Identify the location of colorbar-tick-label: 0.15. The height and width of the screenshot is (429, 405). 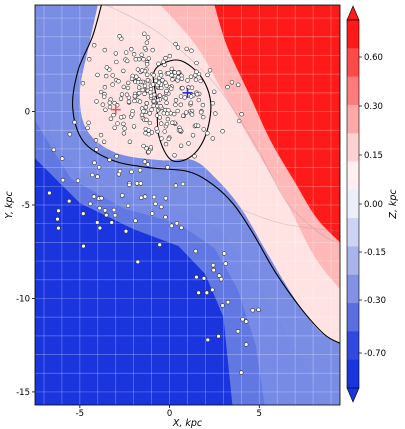
(373, 156).